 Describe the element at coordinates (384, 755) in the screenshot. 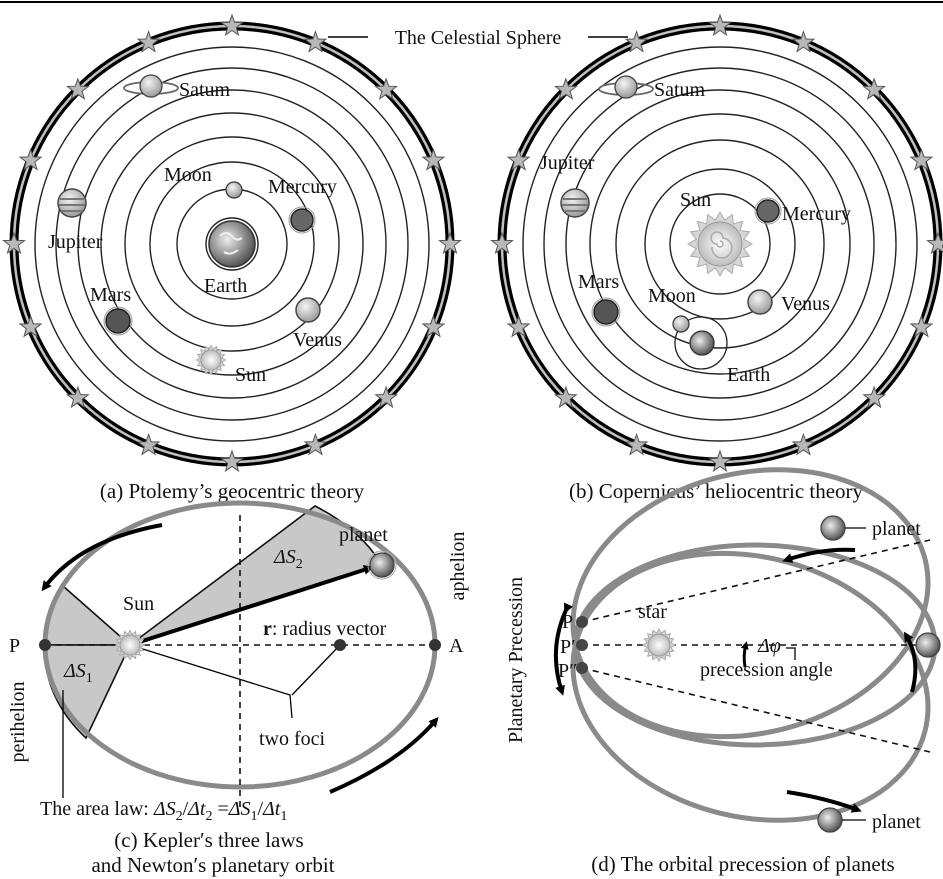

I see `motion-arrow-bottom` at that location.